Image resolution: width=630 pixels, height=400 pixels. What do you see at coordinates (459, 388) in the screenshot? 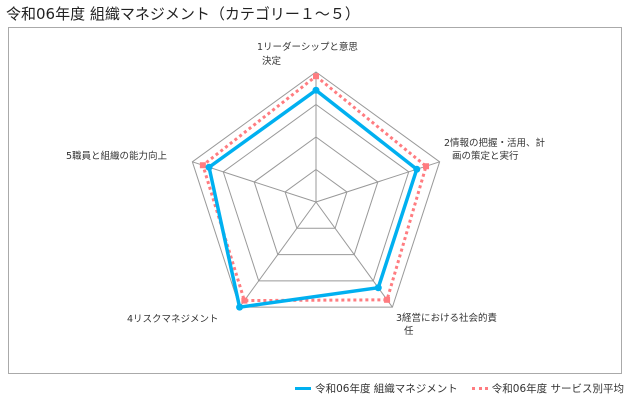
I see `legend: 令和06年度 組織マネジメント 令和06年度 サービス別平均` at bounding box center [459, 388].